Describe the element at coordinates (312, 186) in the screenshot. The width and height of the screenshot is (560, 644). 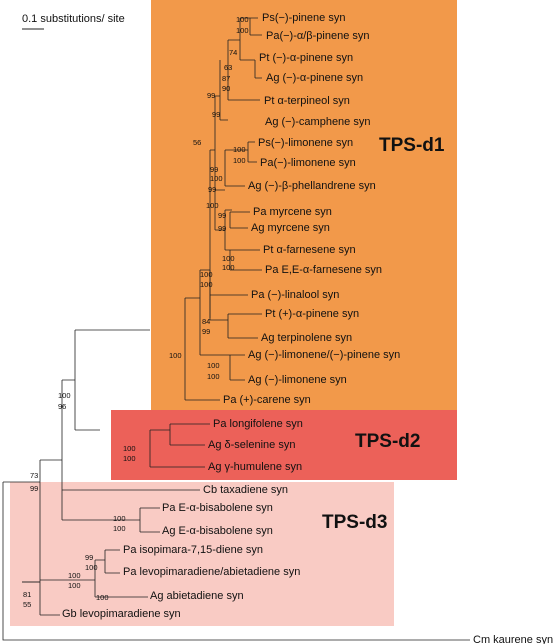
I see `leaf-label: Ag (−)-β-phellandrene syn` at that location.